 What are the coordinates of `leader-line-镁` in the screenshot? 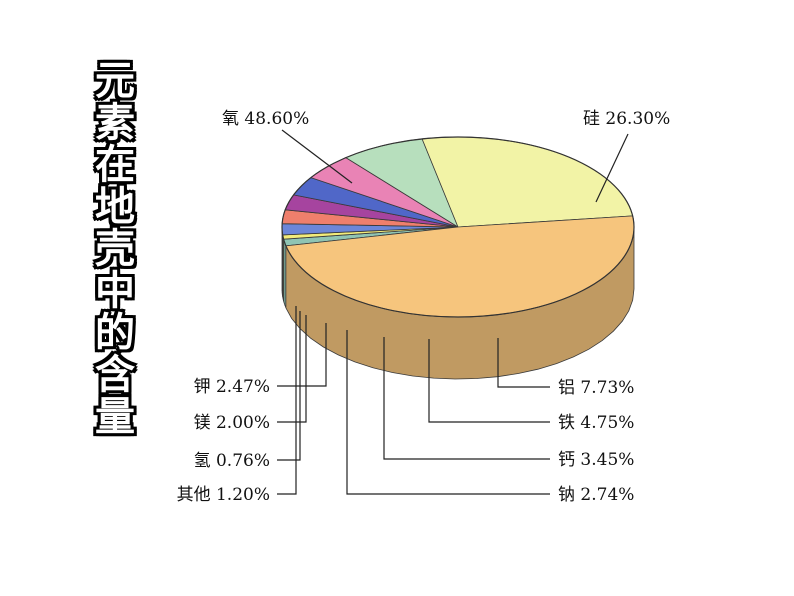 It's located at (292, 369).